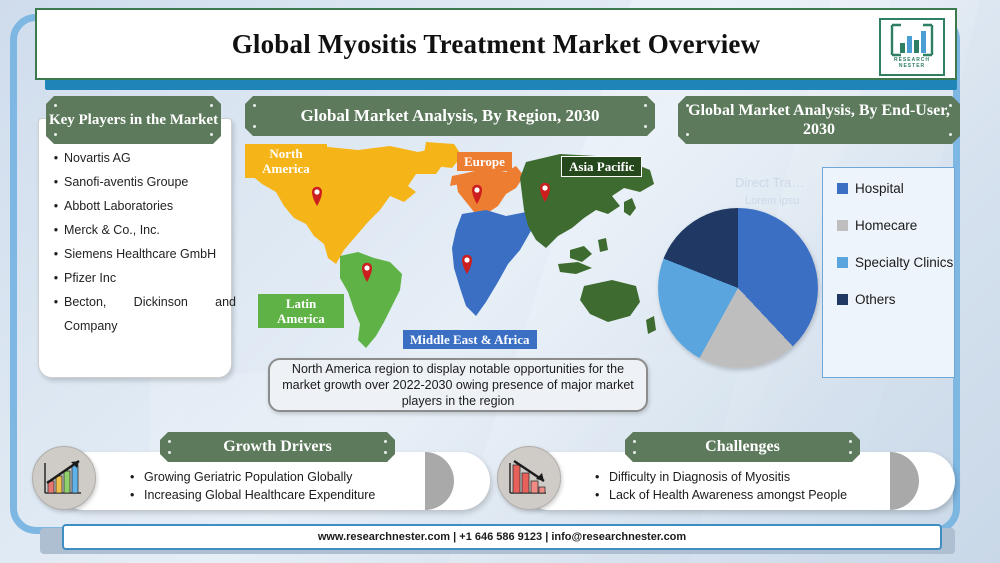 The height and width of the screenshot is (563, 1000). Describe the element at coordinates (301, 311) in the screenshot. I see `region-label-latin-america: Latin America` at that location.